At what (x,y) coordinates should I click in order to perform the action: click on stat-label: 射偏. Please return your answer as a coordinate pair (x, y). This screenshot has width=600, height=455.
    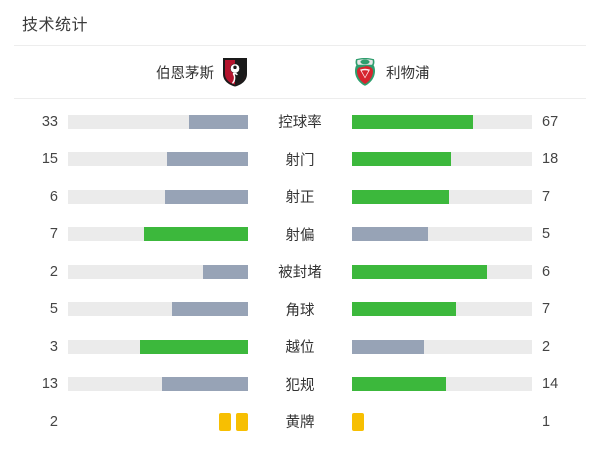
    Looking at the image, I should click on (300, 235).